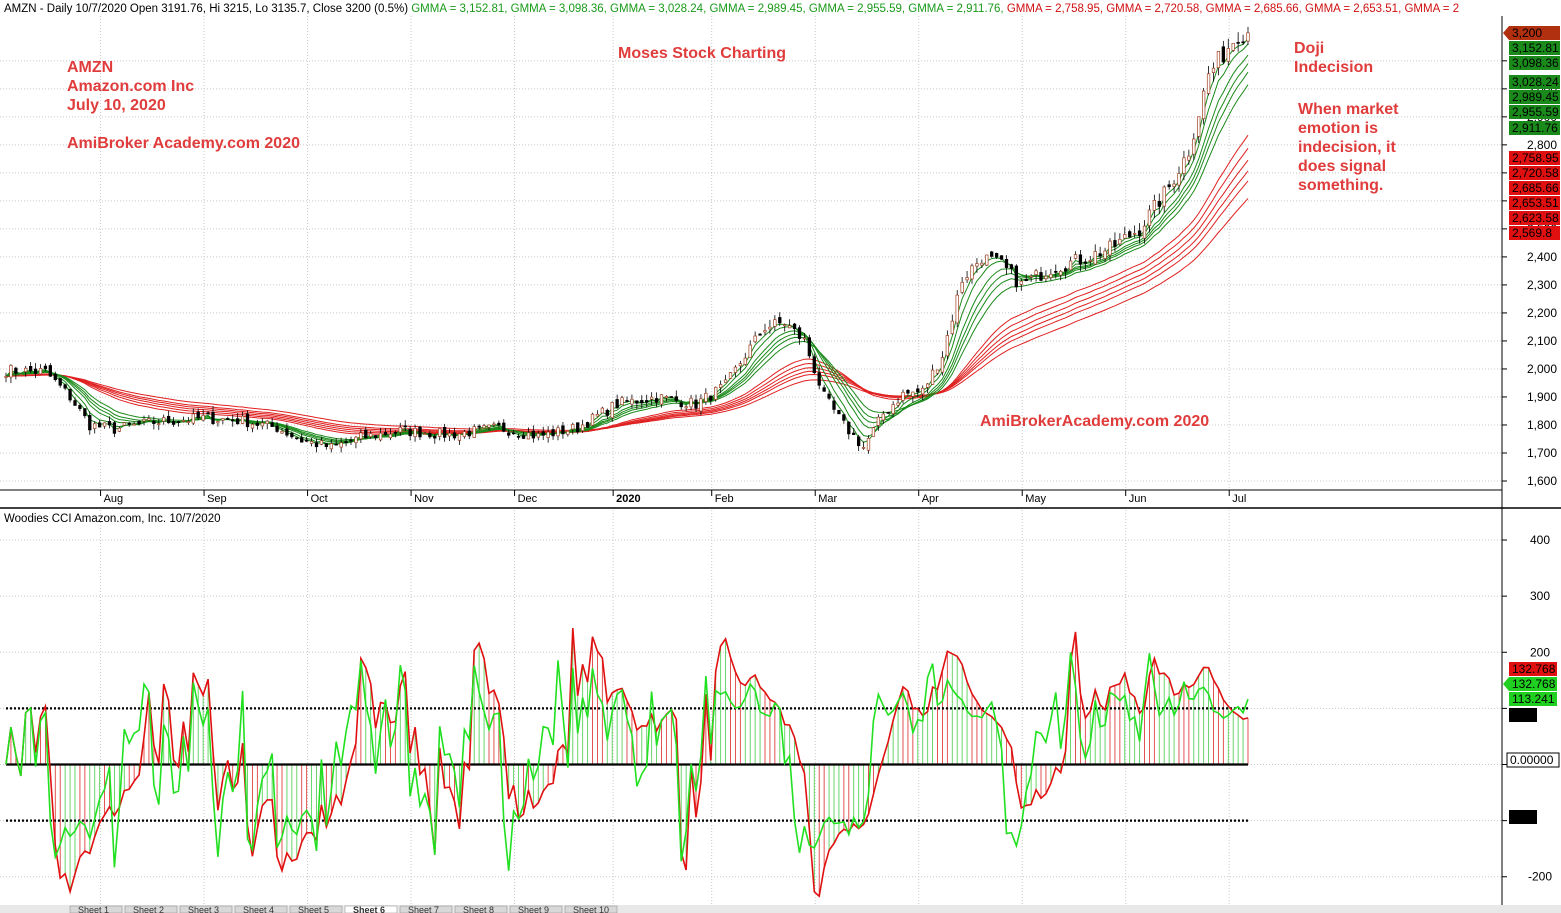 The height and width of the screenshot is (913, 1561). What do you see at coordinates (1542, 313) in the screenshot?
I see `price-y-tick-label: 2,200` at bounding box center [1542, 313].